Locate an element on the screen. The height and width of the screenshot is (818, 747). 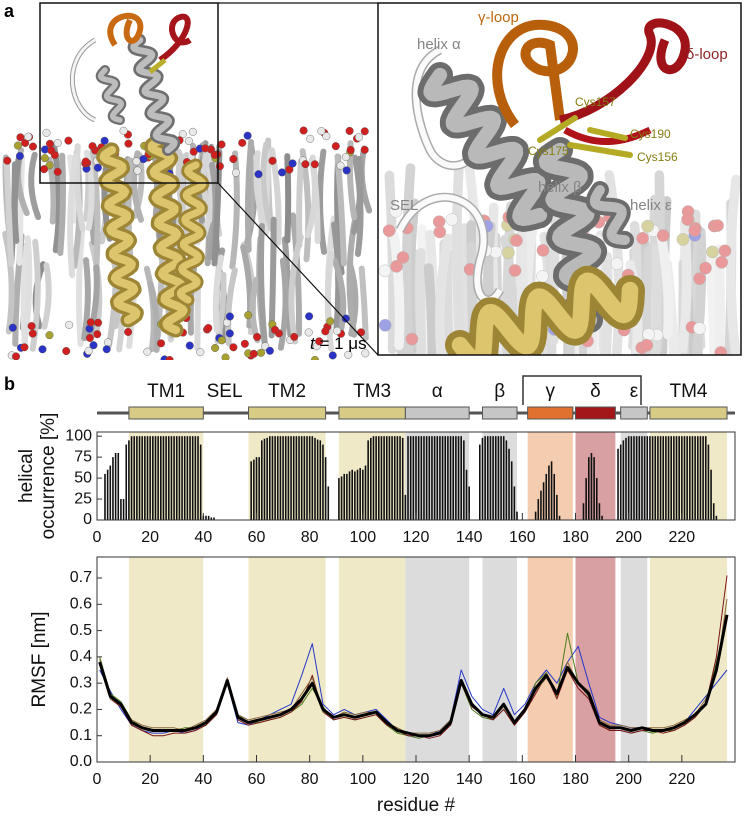
loop is located at coordinates (607, 136).